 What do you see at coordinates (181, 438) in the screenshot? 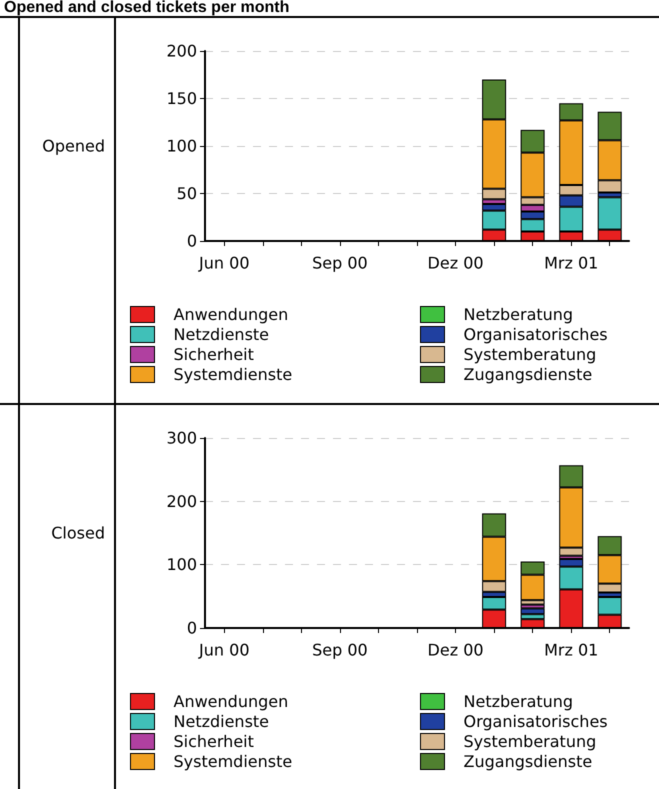
I see `y-tick-label: 300` at bounding box center [181, 438].